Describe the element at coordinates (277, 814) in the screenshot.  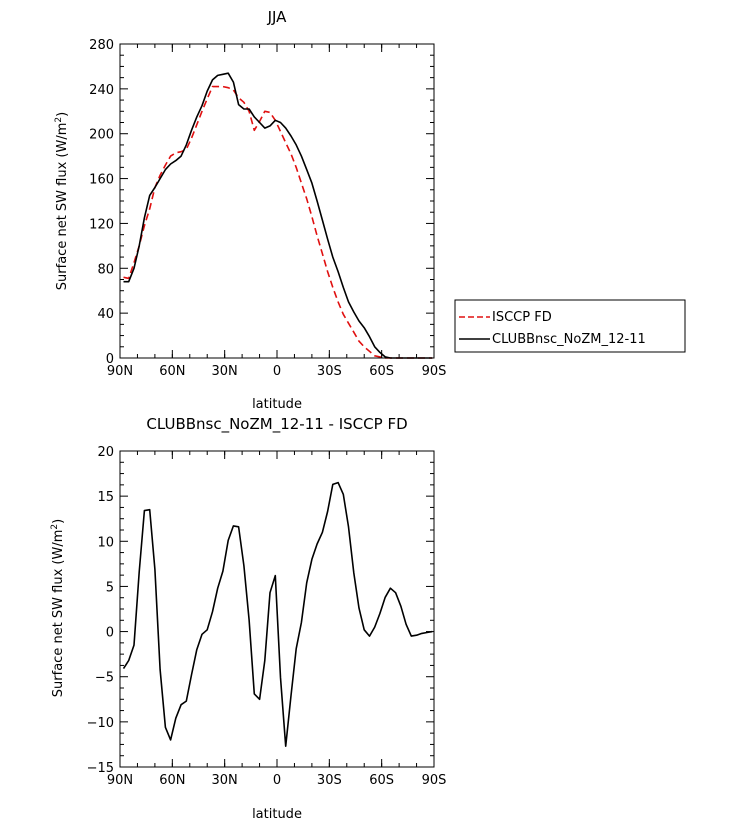
I see `bottom-x-axis-label: latitude` at that location.